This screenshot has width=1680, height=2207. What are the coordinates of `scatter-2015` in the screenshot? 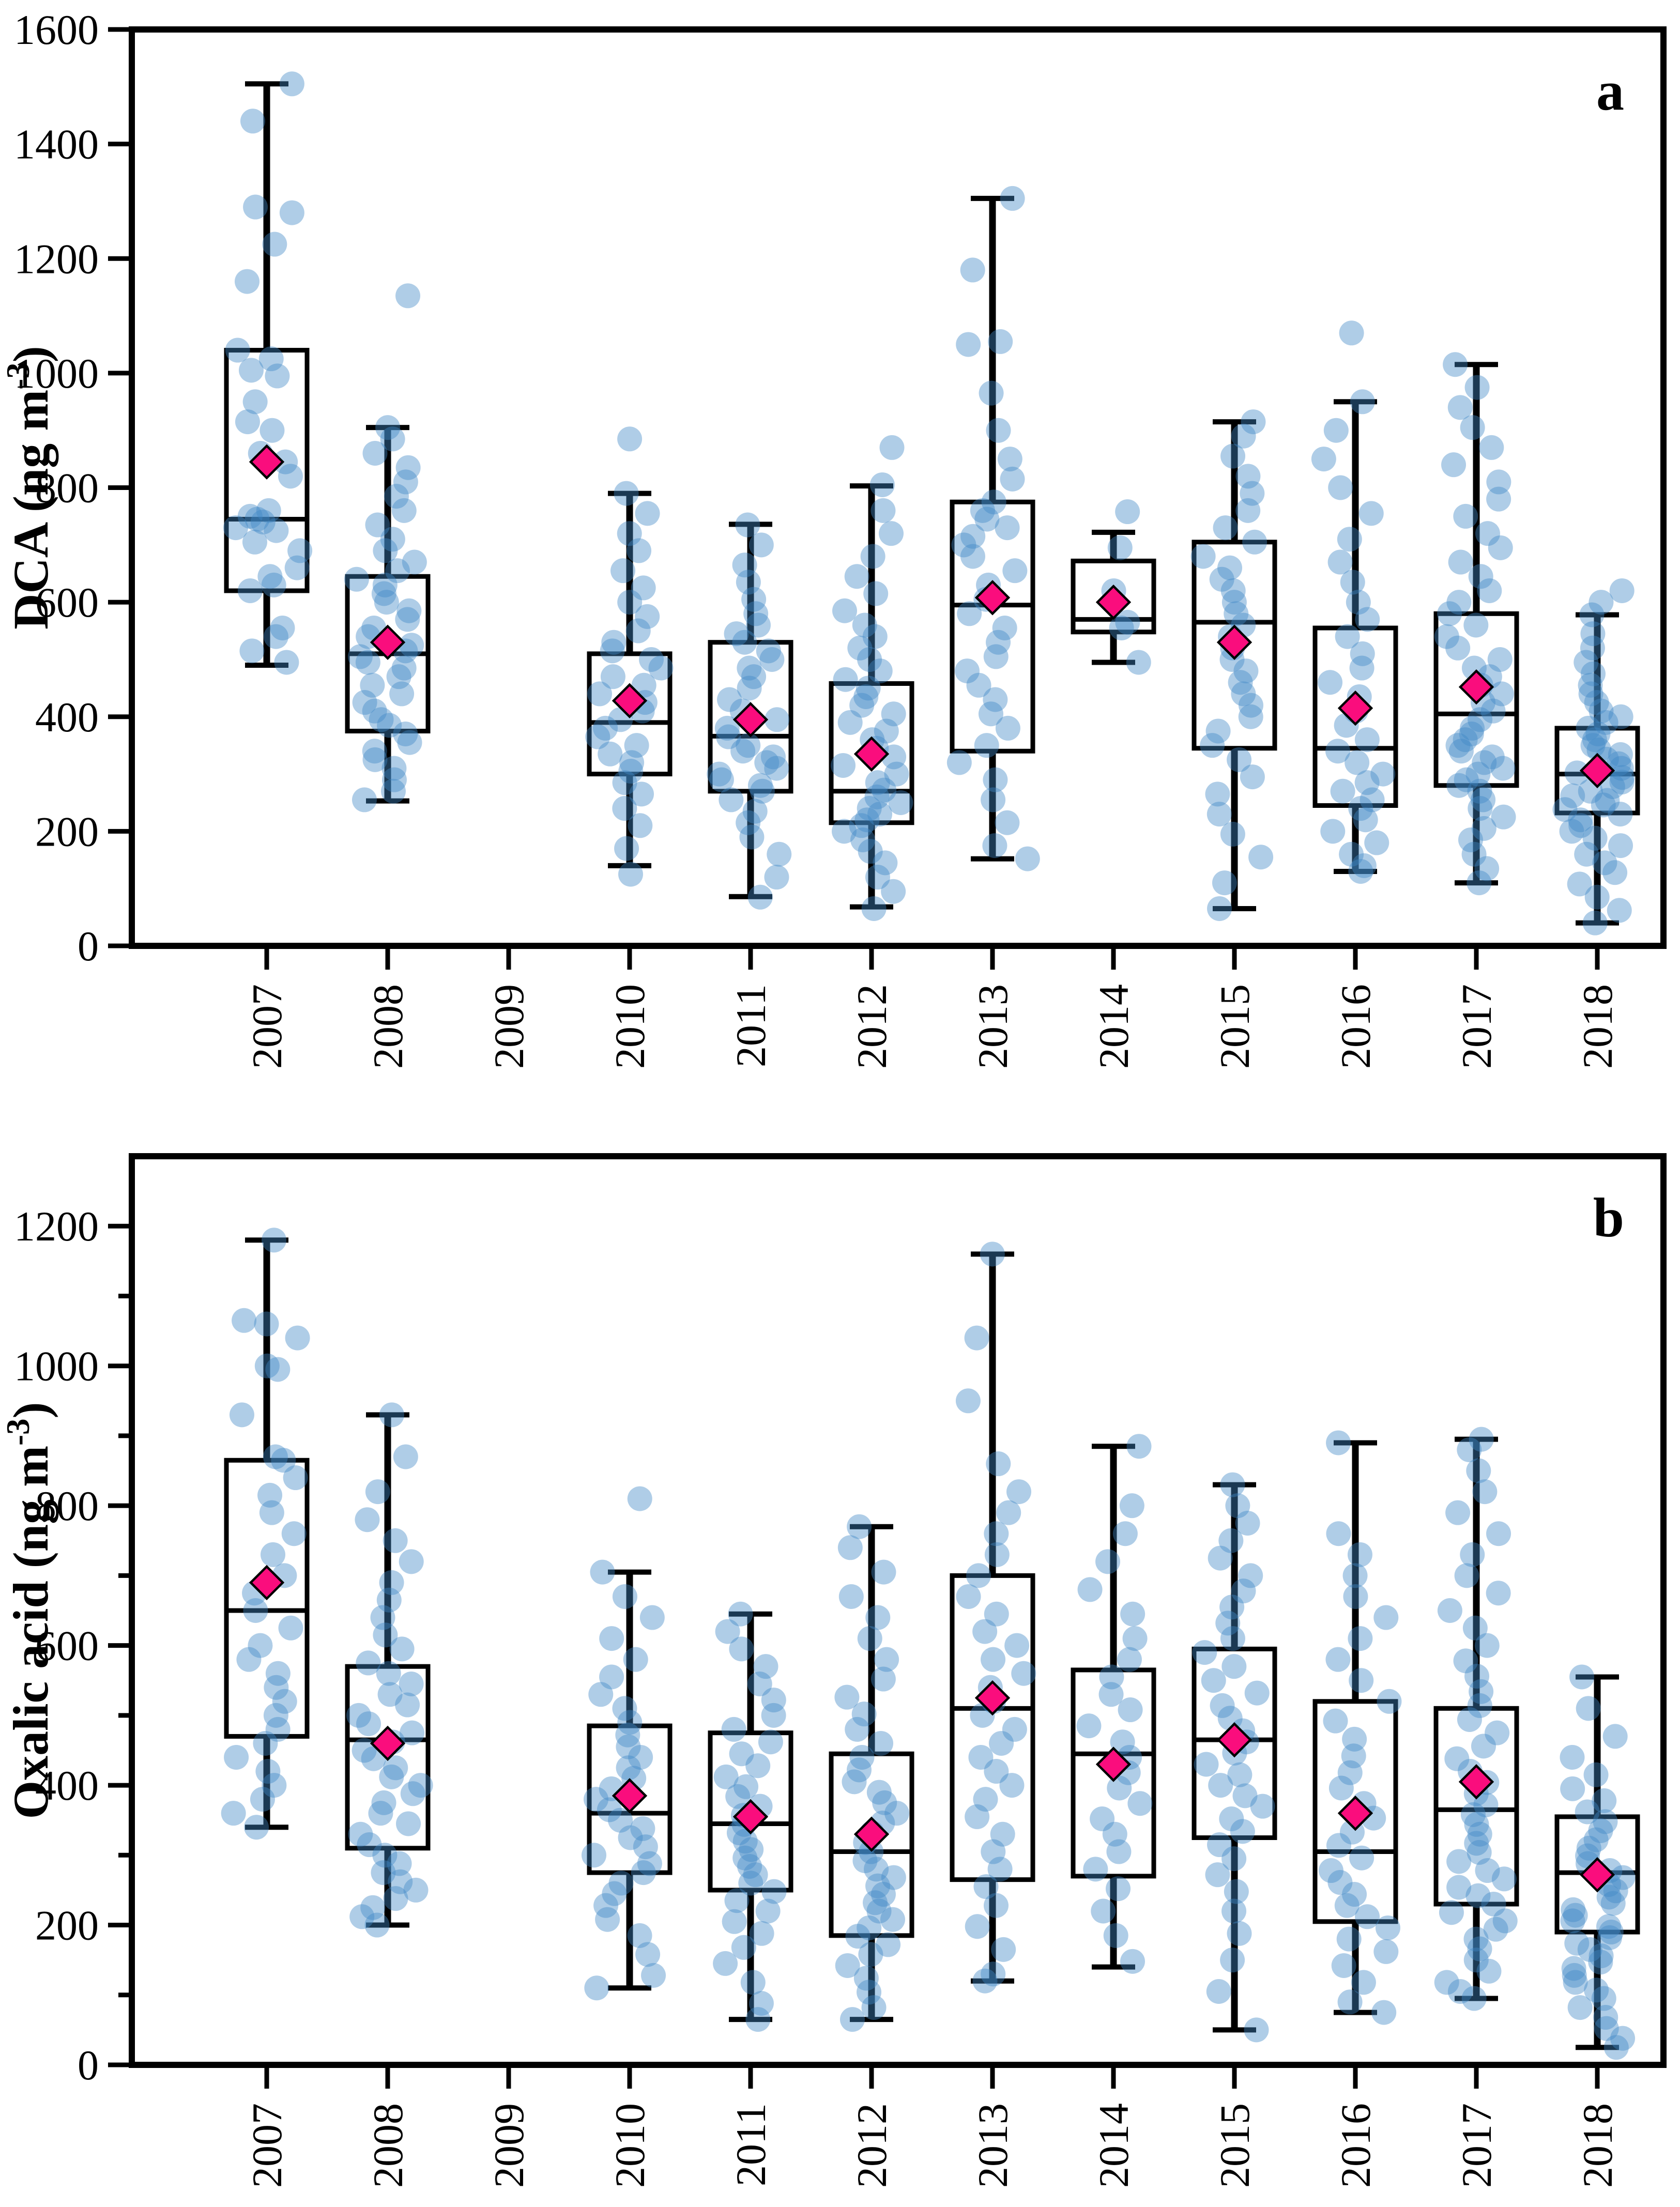 It's located at (1234, 1757).